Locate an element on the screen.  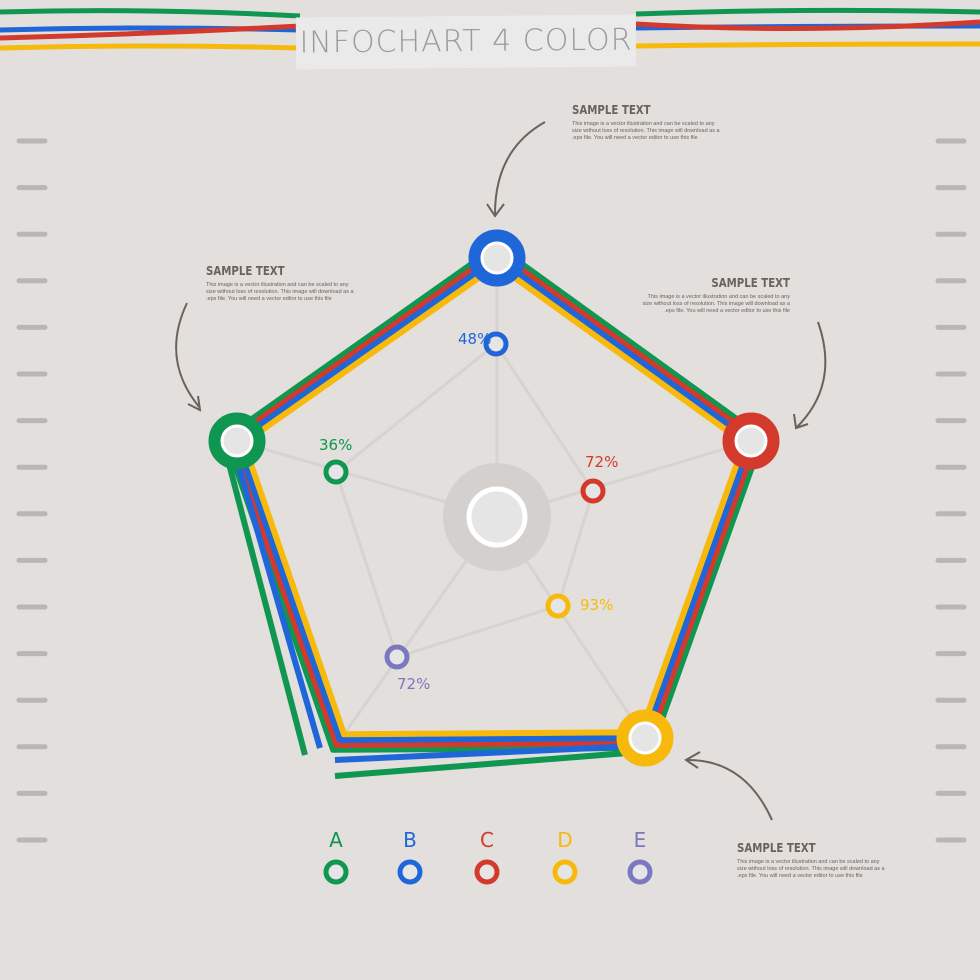
legend-marker-D is located at coordinates (565, 872).